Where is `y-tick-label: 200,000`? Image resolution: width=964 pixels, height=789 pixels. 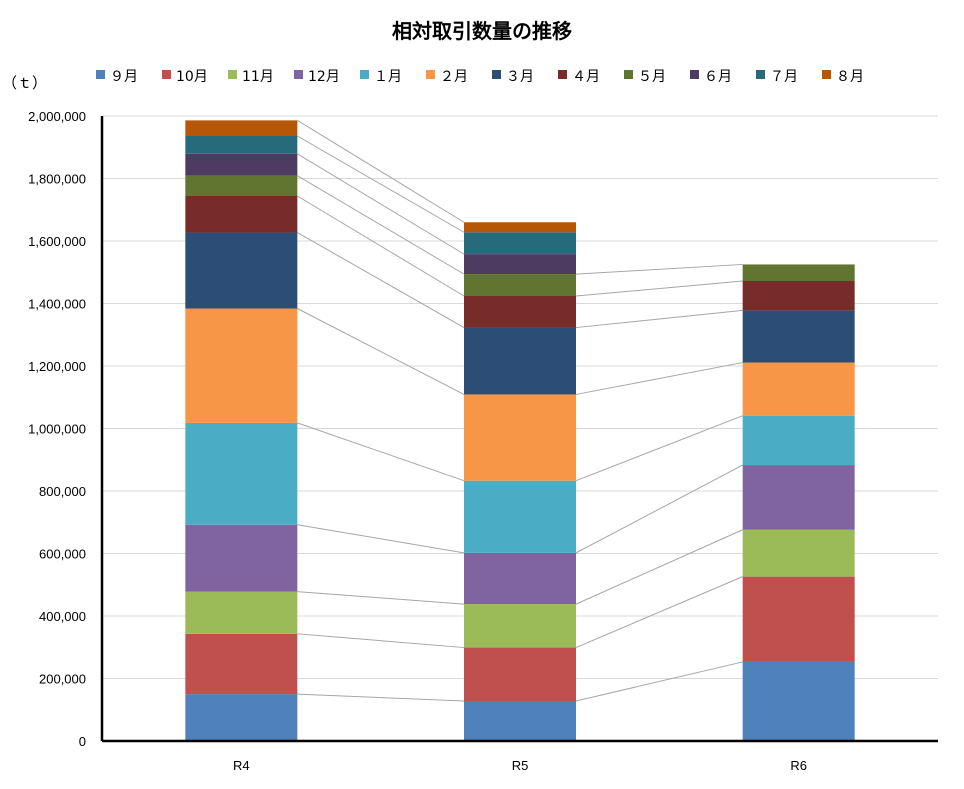 y-tick-label: 200,000 is located at coordinates (62, 679).